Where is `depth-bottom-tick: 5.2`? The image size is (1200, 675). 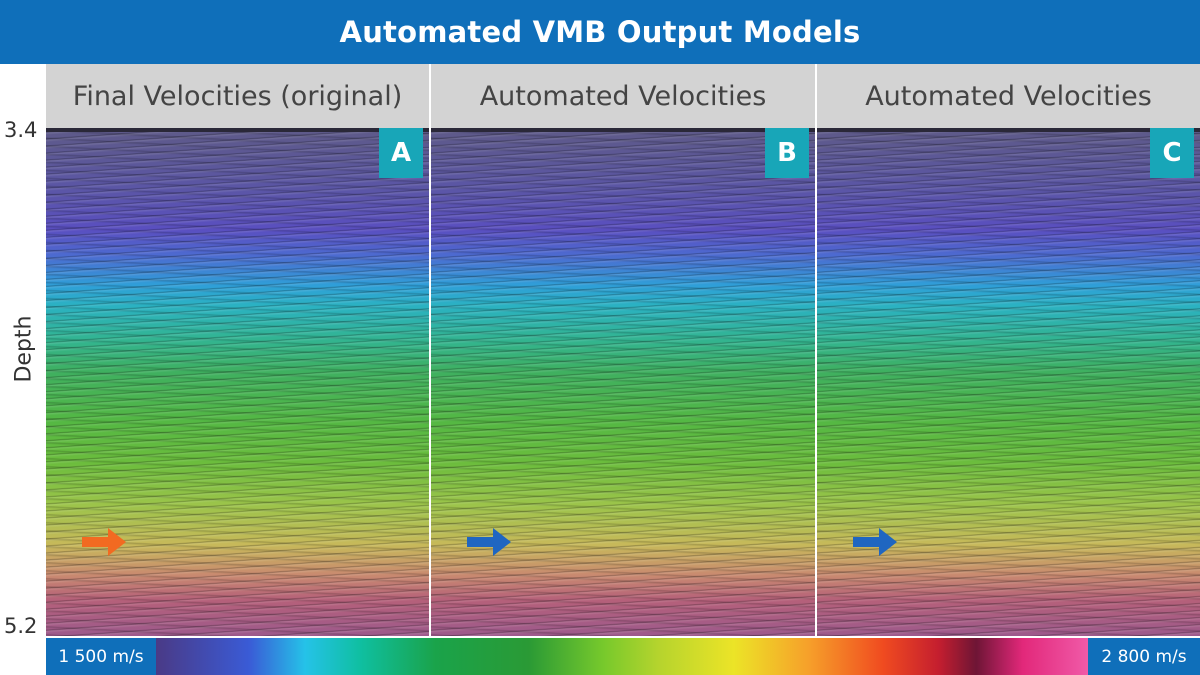 depth-bottom-tick: 5.2 is located at coordinates (21, 626).